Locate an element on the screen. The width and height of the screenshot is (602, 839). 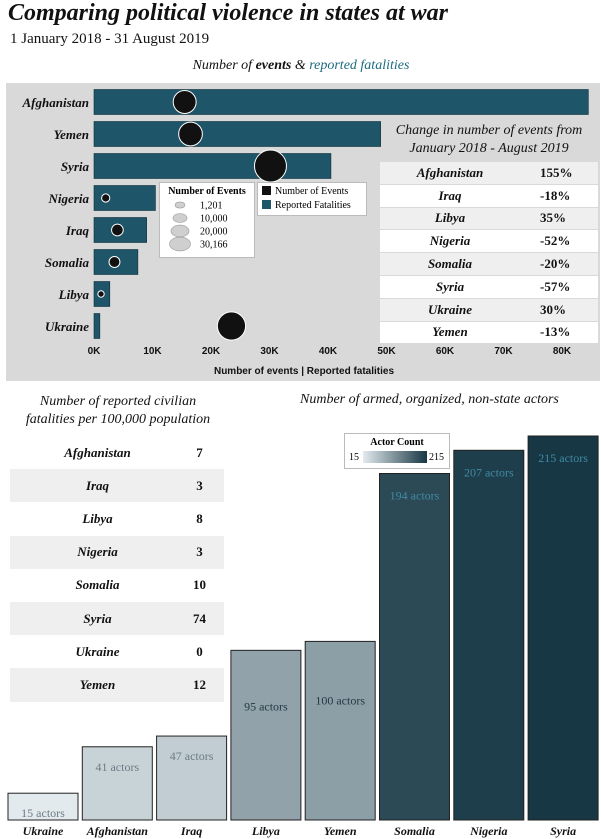
change-row-country: Iraq is located at coordinates (450, 195).